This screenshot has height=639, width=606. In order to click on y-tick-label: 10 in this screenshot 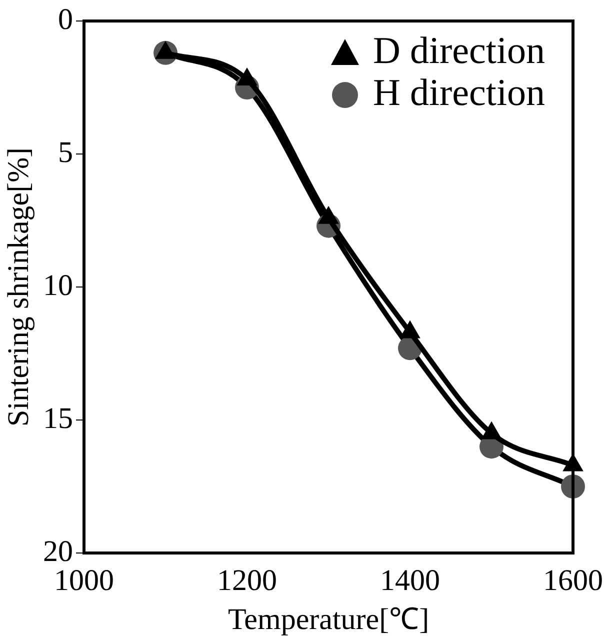, I will do `click(58, 285)`.